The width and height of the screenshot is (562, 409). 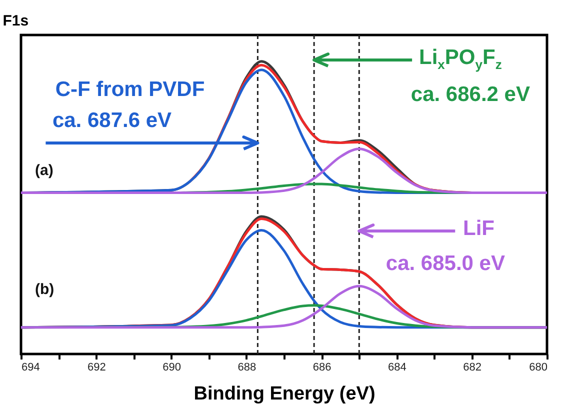 I want to click on annotation: (b), so click(x=44, y=289).